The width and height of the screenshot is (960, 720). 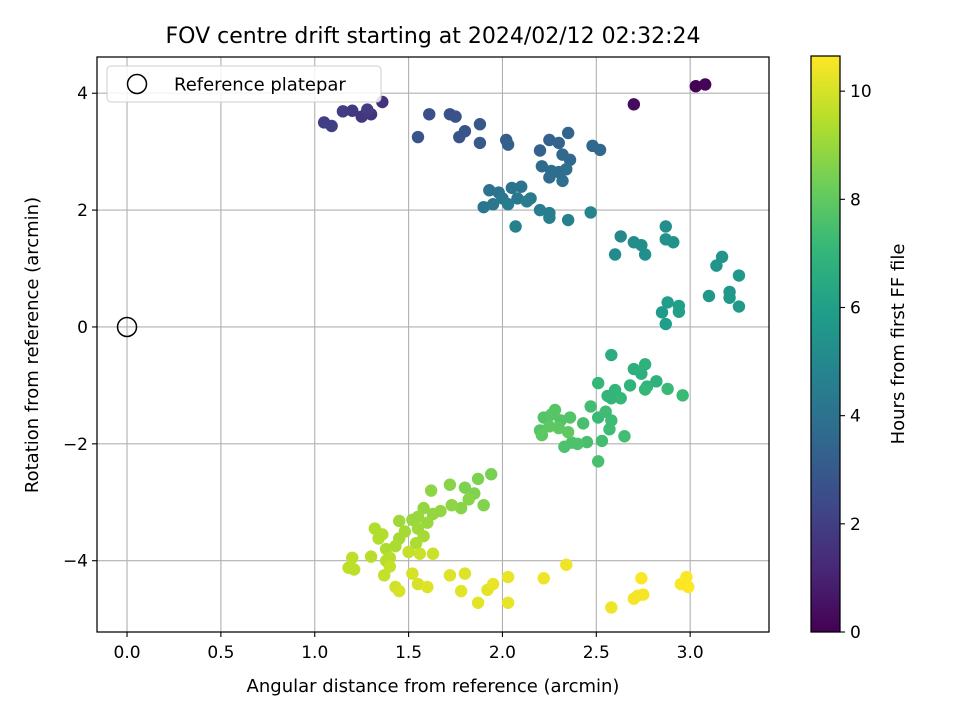 I want to click on y-tick-label: 0, so click(x=82, y=328).